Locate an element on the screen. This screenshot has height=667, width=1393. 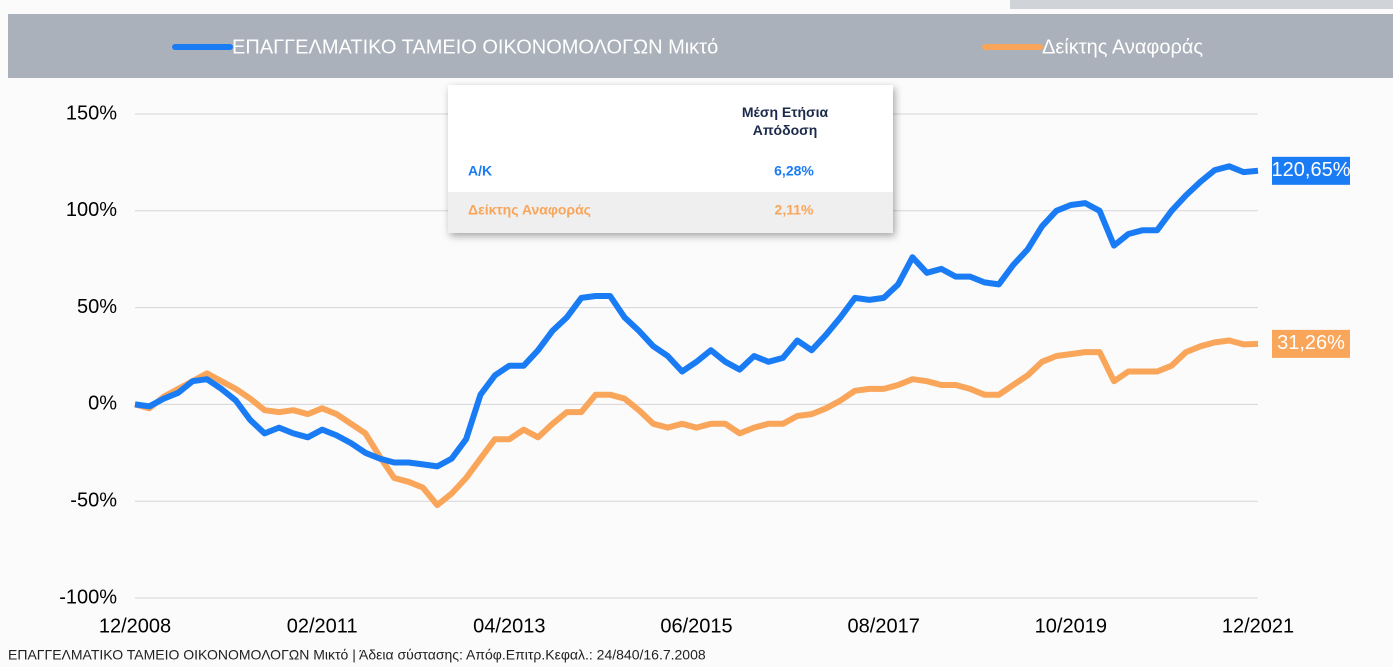
x-tick-label: 10/2019 is located at coordinates (1071, 626).